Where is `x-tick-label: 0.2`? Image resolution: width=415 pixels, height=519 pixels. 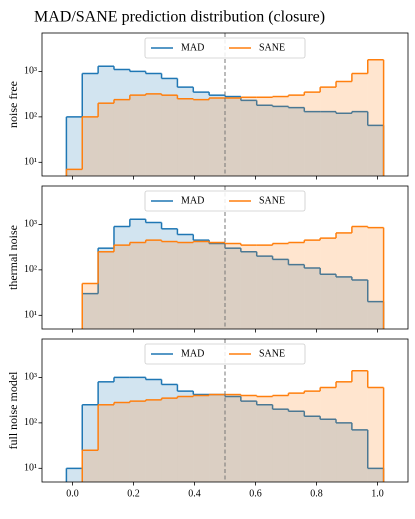 x-tick-label: 0.2 is located at coordinates (133, 493).